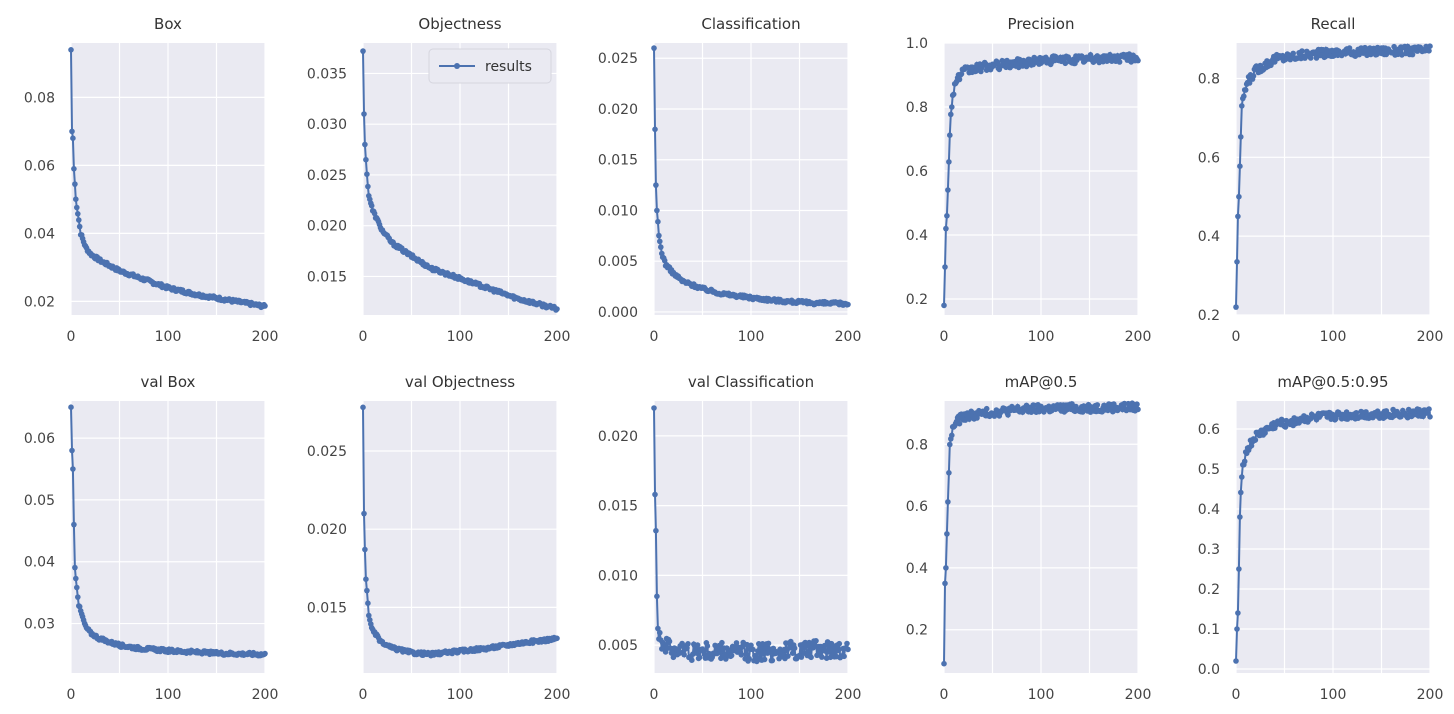 Image resolution: width=1454 pixels, height=714 pixels. Describe the element at coordinates (1332, 382) in the screenshot. I see `chart-title: mAP@0.5:0.95` at that location.